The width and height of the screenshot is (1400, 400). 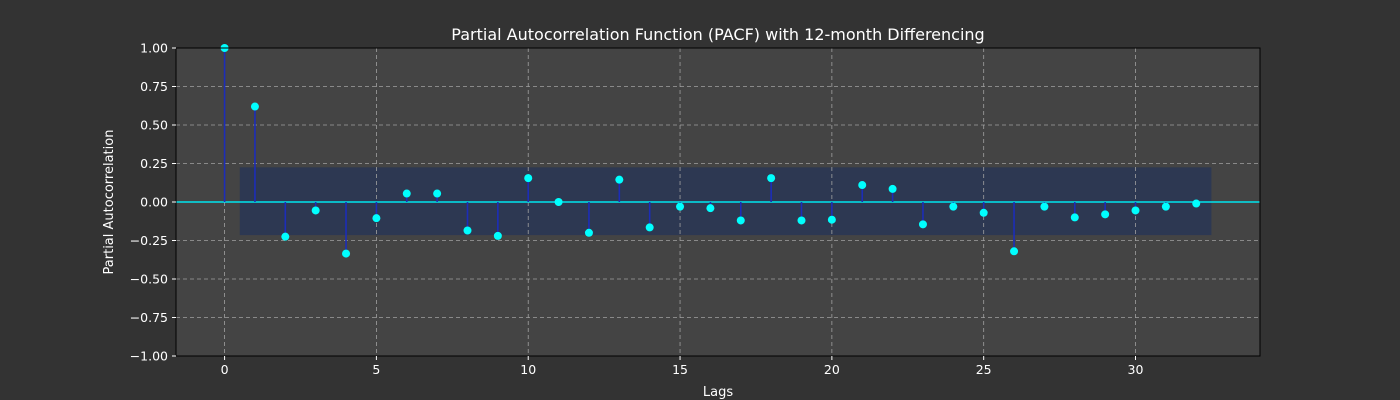 I want to click on y-tick-label: 0.50, so click(x=154, y=125).